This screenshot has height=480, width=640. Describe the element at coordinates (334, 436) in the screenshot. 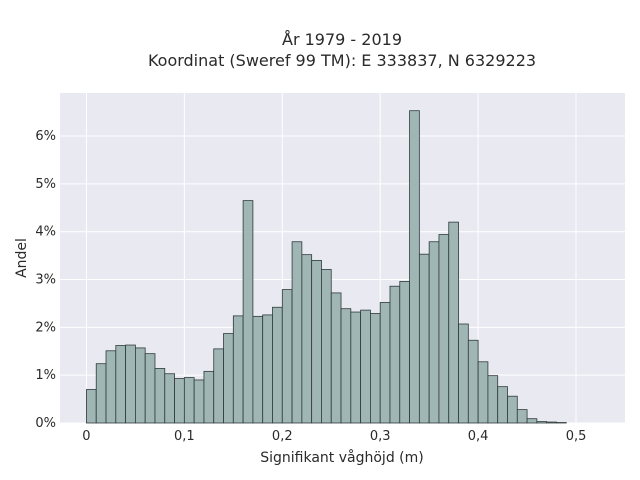

I see `x-tick-labels: 0 0,1 0,2 0,3 0,4 0,5` at that location.